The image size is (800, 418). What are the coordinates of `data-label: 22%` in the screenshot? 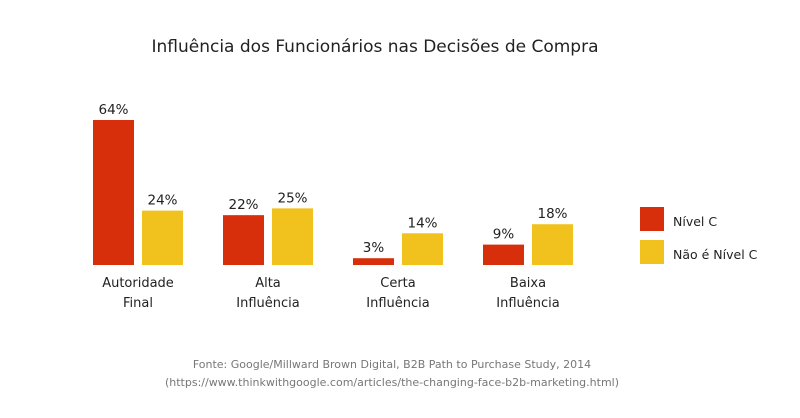 It's located at (243, 205).